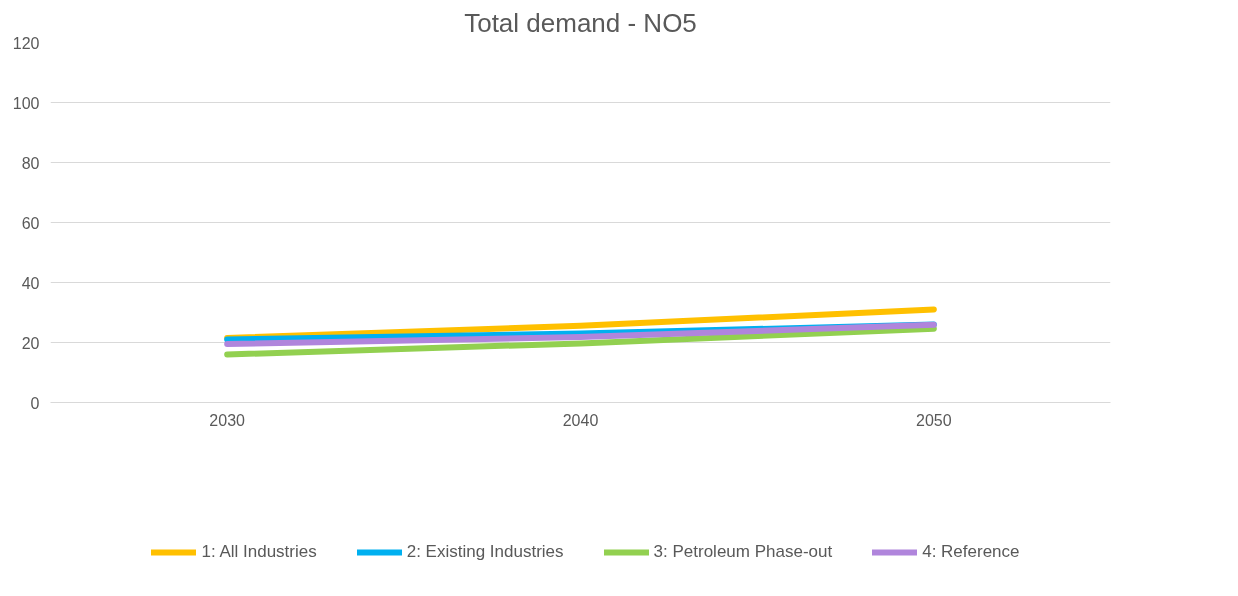 The height and width of the screenshot is (596, 1238). I want to click on y-tick-label: 80, so click(30, 163).